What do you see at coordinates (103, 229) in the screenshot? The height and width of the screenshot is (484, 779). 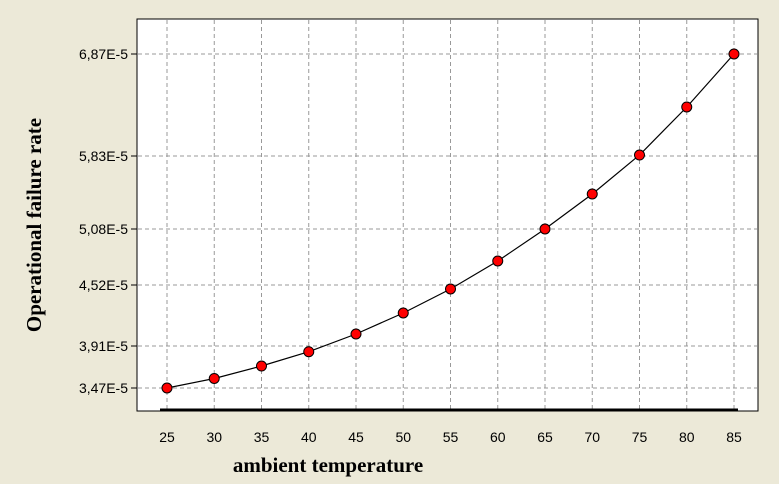 I see `y-tick-label: 5,08E-5` at bounding box center [103, 229].